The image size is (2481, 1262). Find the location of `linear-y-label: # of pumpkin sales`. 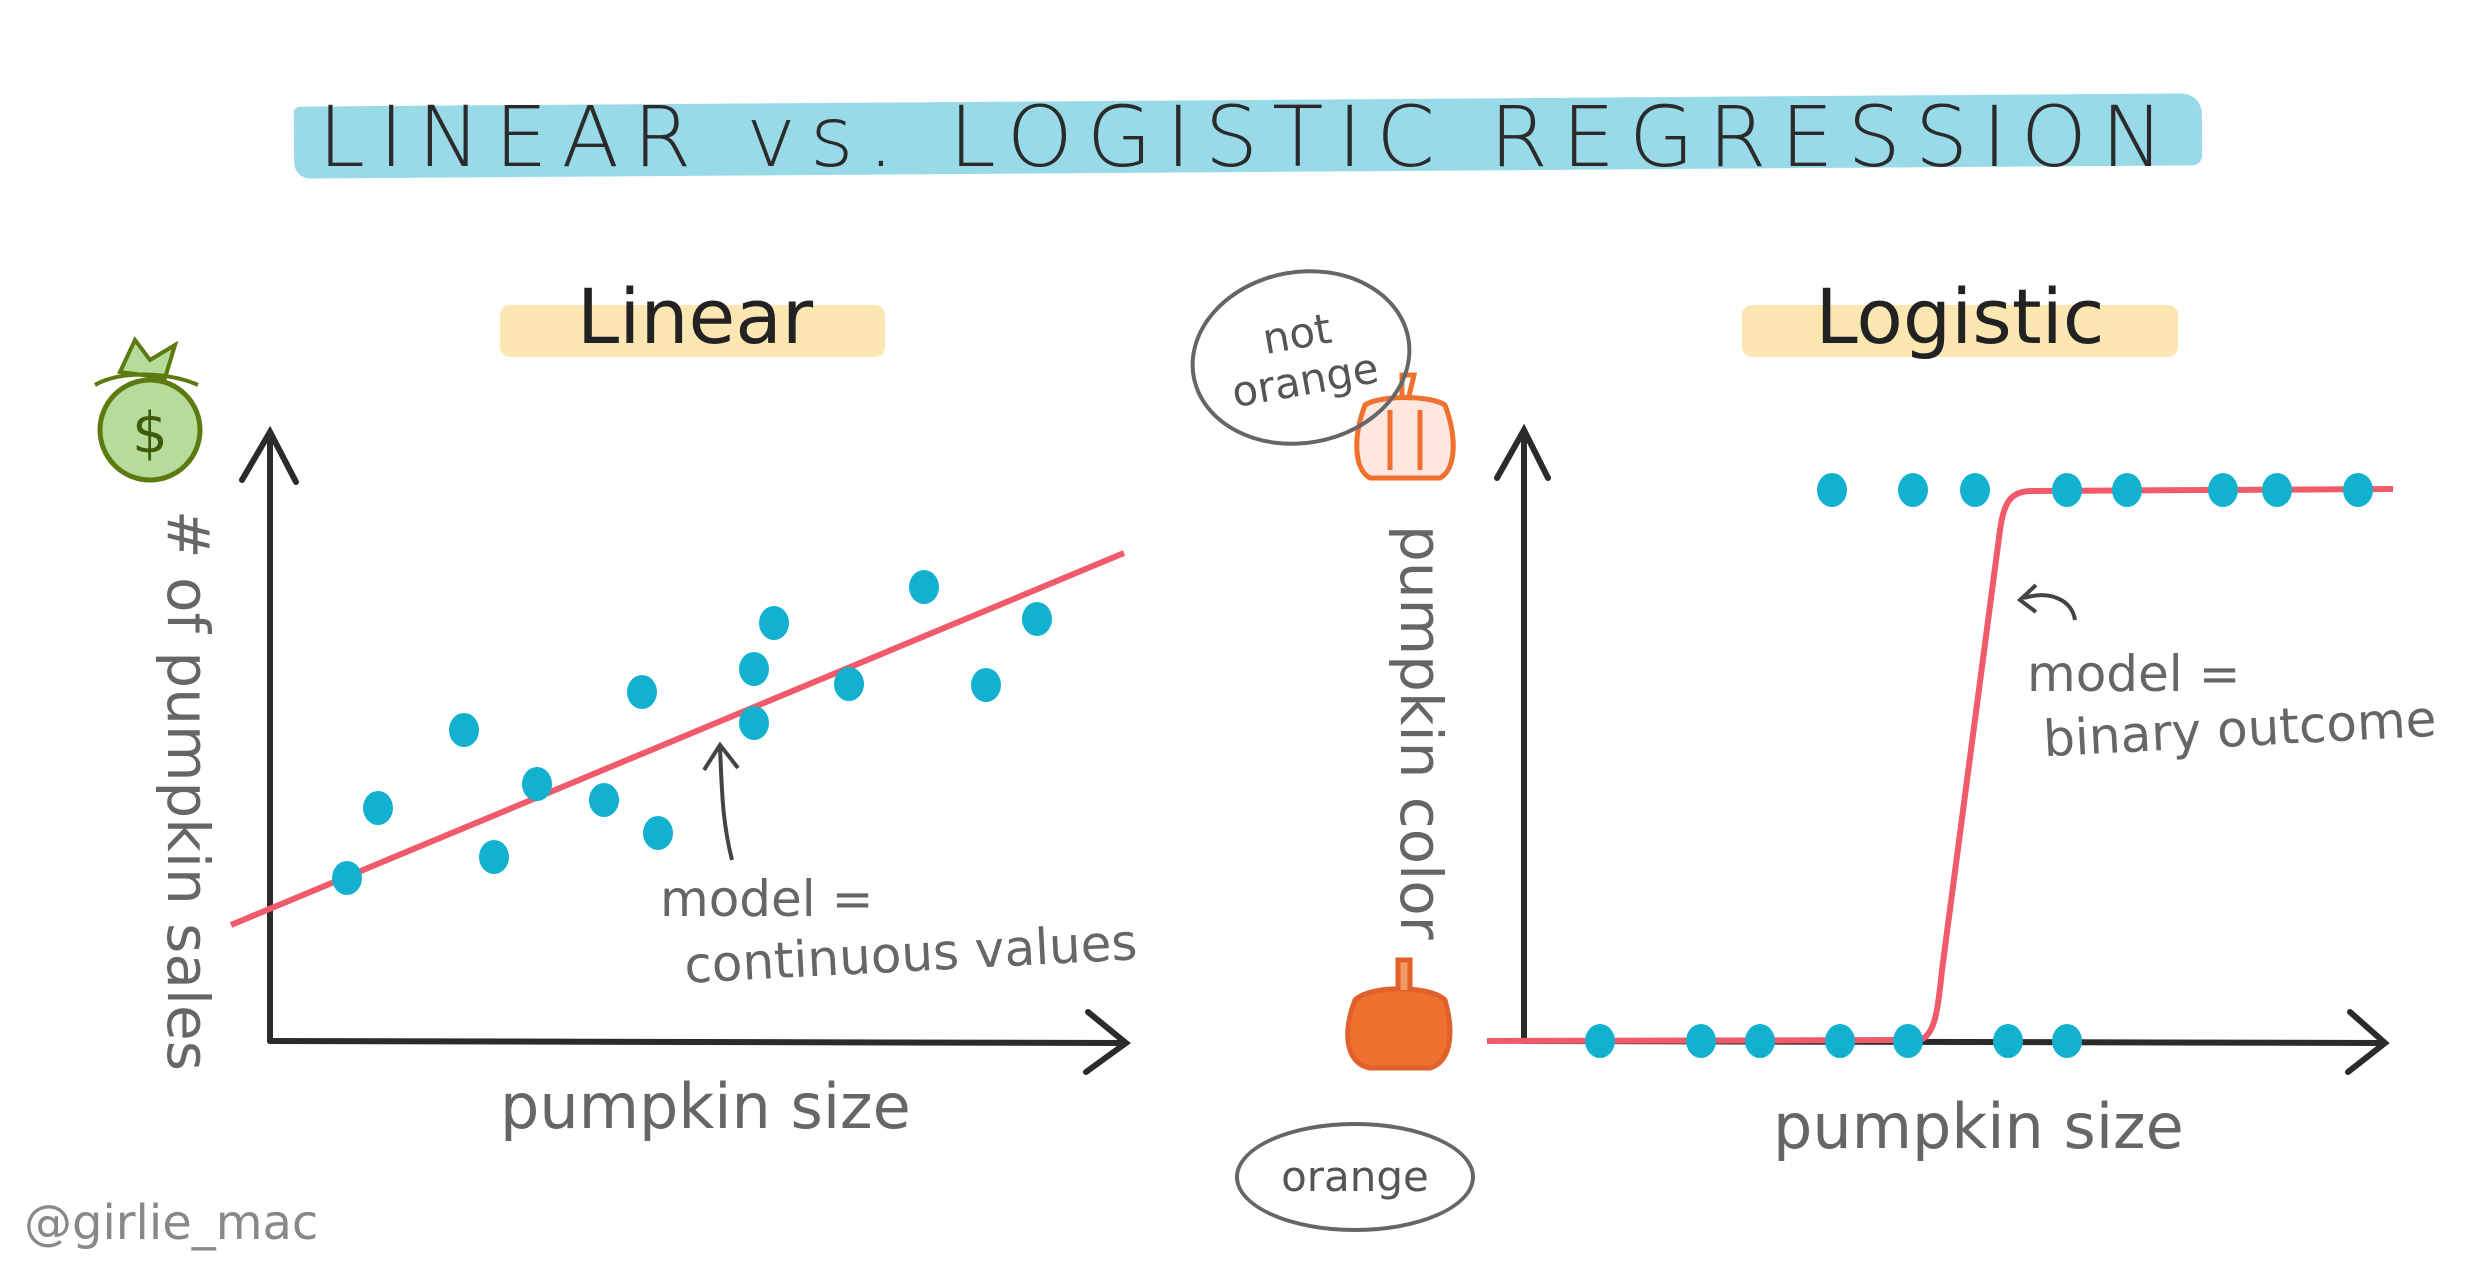

linear-y-label: # of pumpkin sales is located at coordinates (188, 790).